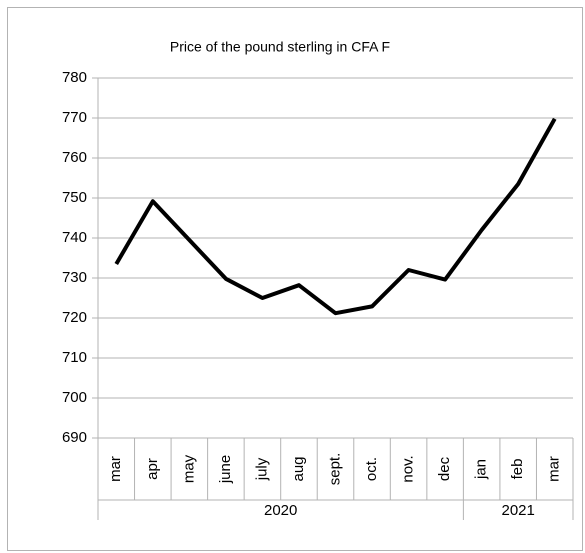  I want to click on y-tick-label: 770, so click(74, 117).